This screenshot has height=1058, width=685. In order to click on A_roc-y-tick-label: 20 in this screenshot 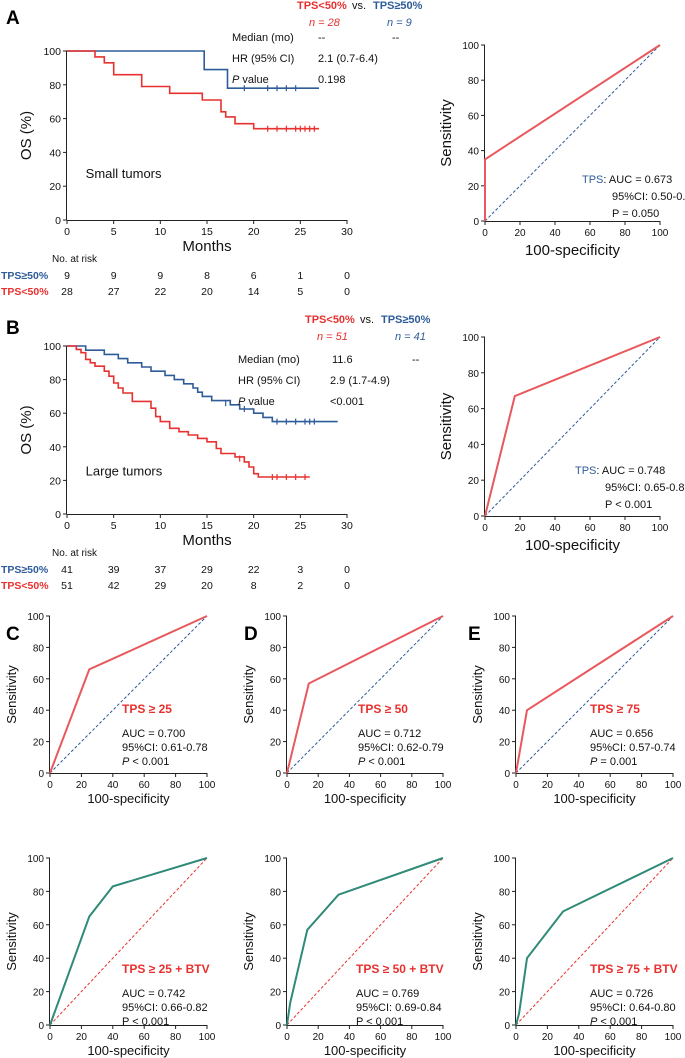, I will do `click(474, 187)`.